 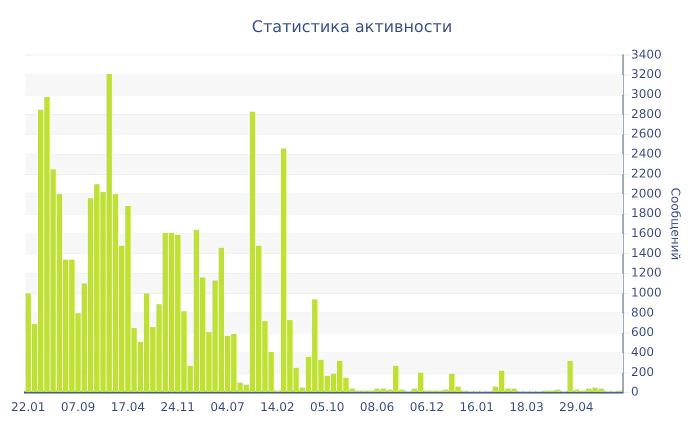 I want to click on x-tick-label: 04.07, so click(x=227, y=407).